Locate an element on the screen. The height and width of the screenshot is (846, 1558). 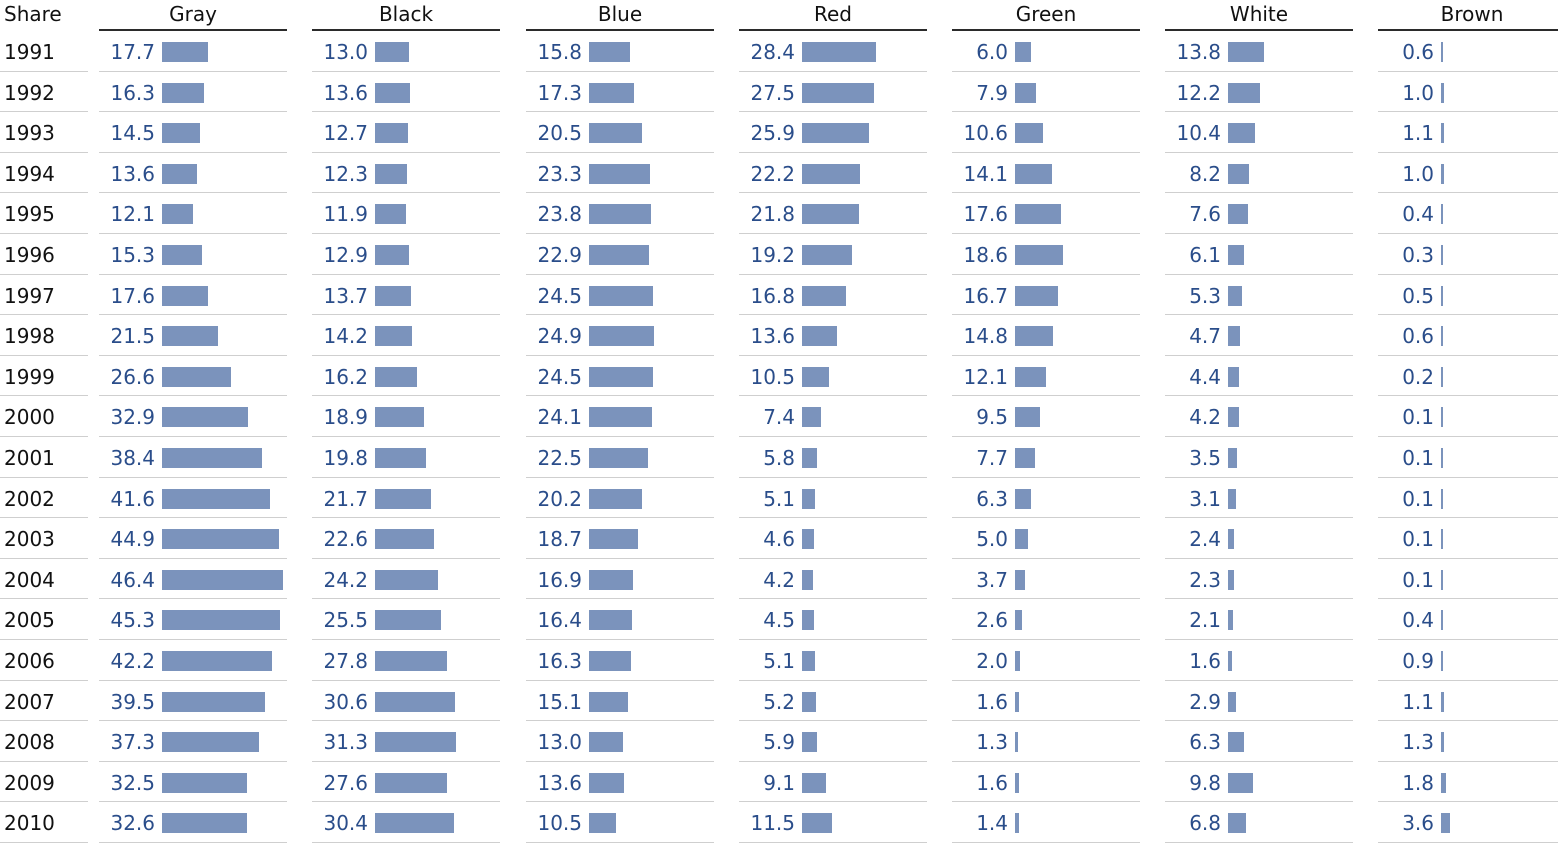
data-label: 2.0 is located at coordinates (992, 661).